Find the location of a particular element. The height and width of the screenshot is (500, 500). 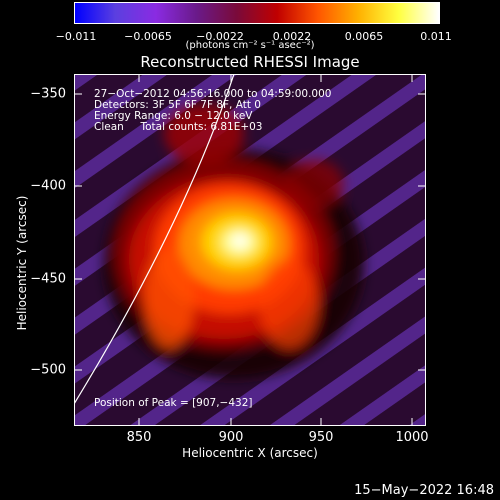

colorbar is located at coordinates (257, 13).